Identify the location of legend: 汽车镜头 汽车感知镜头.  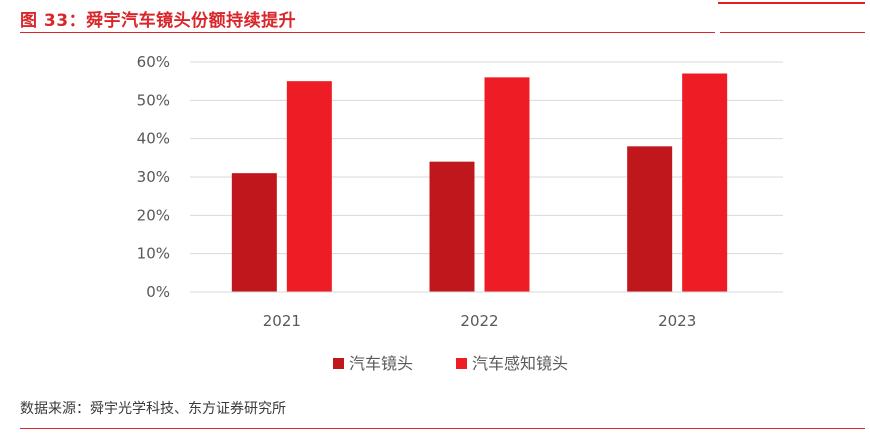
(450, 363).